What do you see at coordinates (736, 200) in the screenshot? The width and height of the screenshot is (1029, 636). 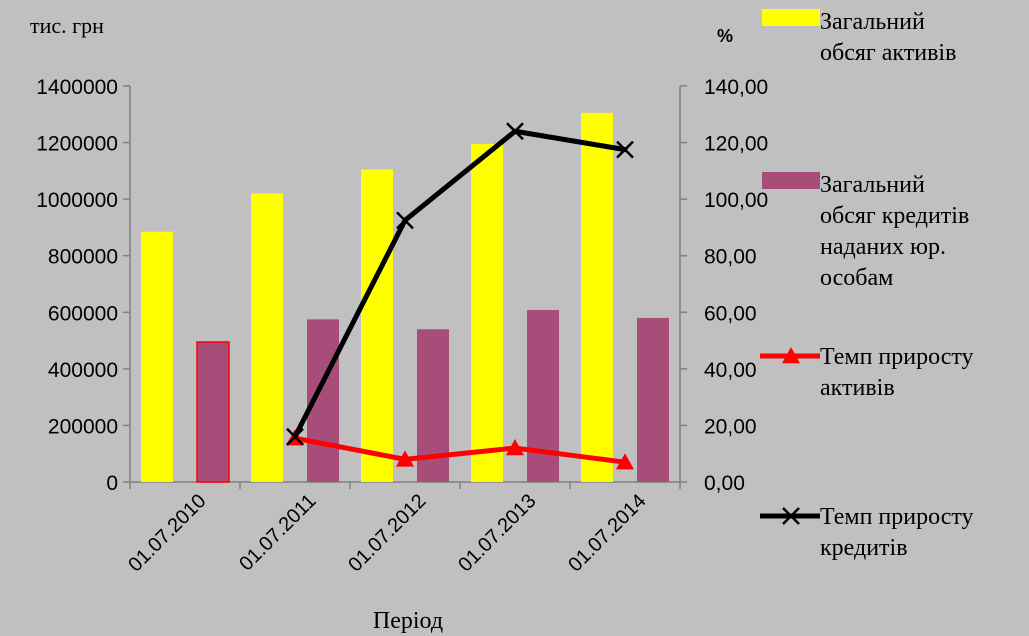 I see `y-tick-label-right: 100,00` at bounding box center [736, 200].